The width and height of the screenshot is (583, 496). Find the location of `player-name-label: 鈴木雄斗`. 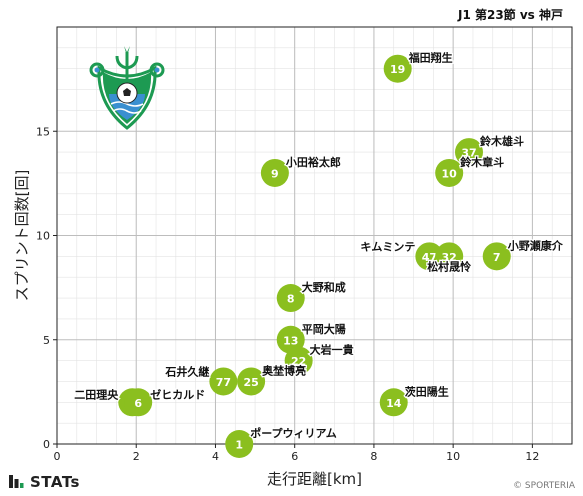

player-name-label: 鈴木雄斗 is located at coordinates (502, 141).